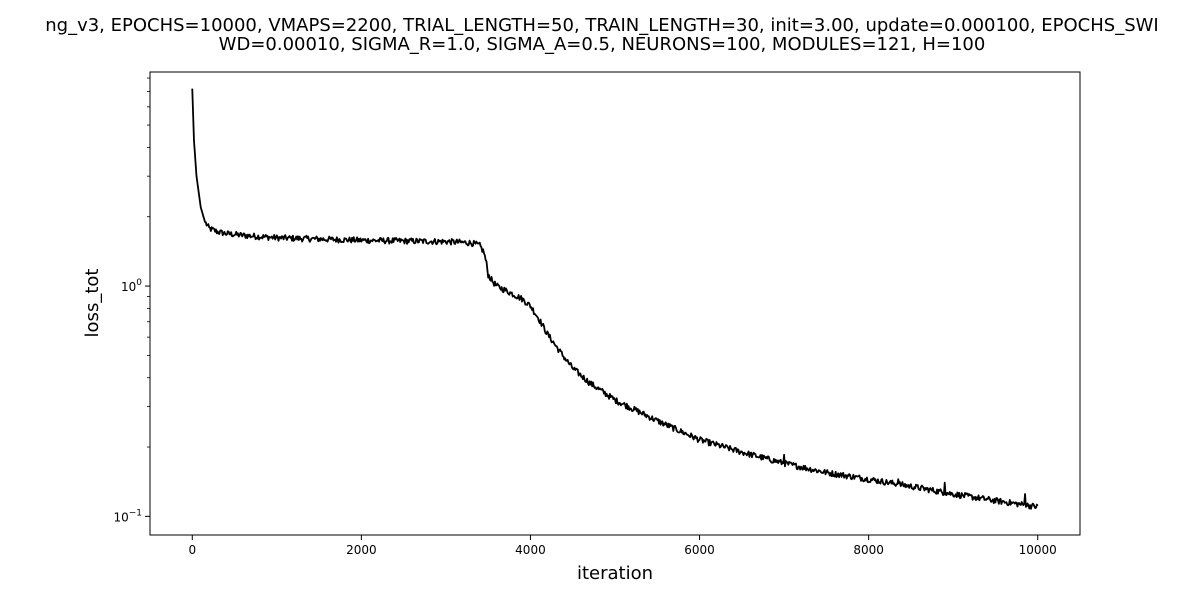  Describe the element at coordinates (92, 303) in the screenshot. I see `y-axis-label: loss_tot` at that location.